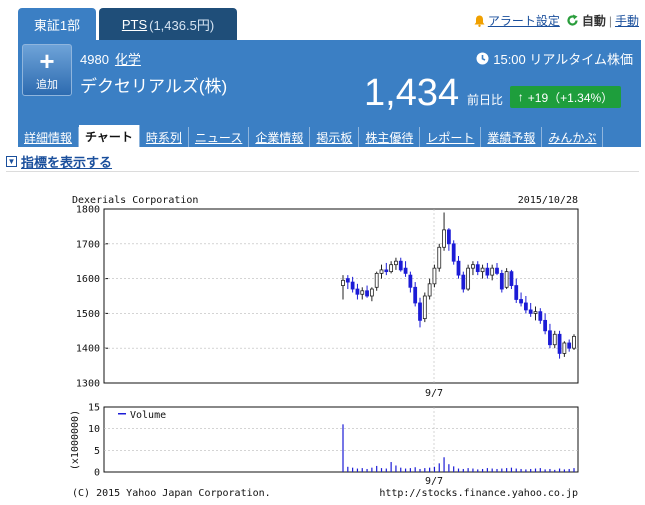 The width and height of the screenshot is (645, 505). I want to click on indicator-toggle: ▼ 指標を表示する, so click(59, 161).